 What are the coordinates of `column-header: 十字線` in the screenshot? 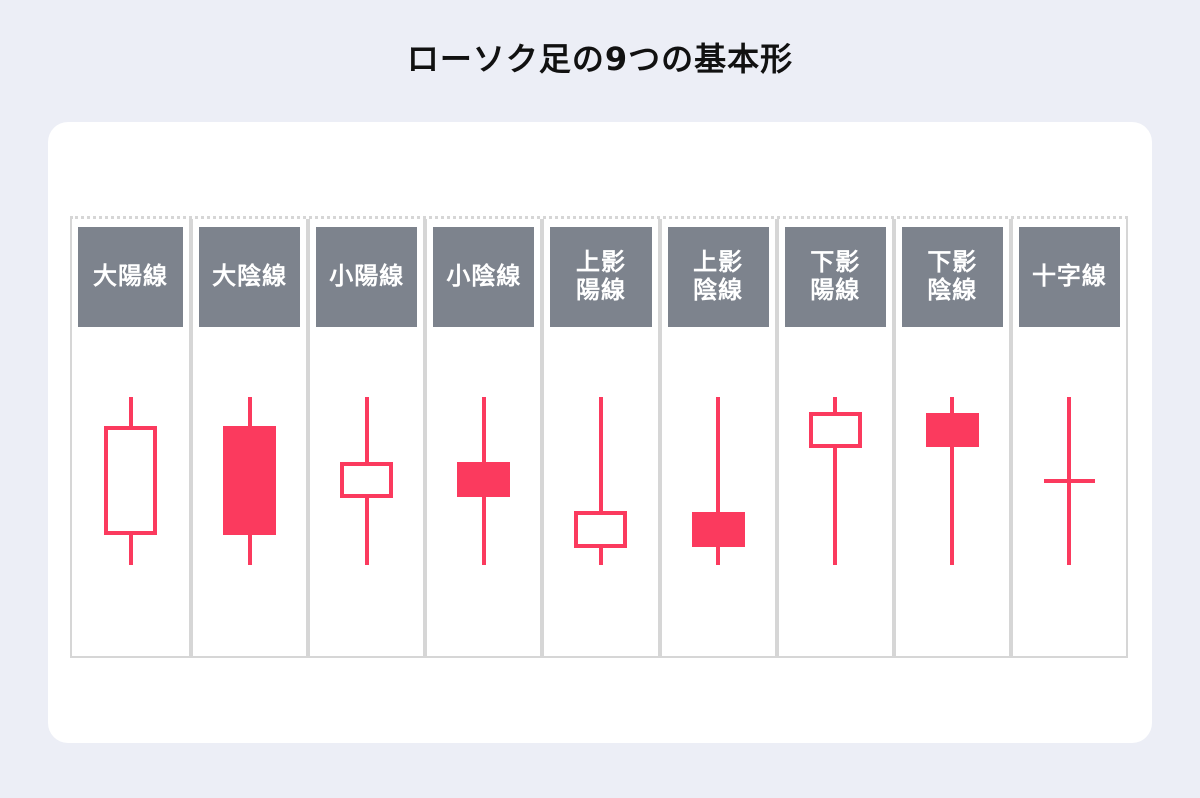 It's located at (1069, 277).